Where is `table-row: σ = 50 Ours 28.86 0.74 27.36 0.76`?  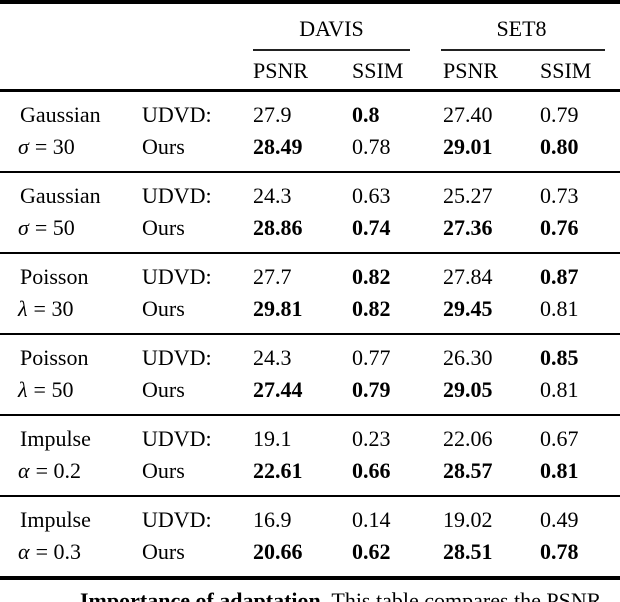 table-row: σ = 50 Ours 28.86 0.74 27.36 0.76 is located at coordinates (310, 230).